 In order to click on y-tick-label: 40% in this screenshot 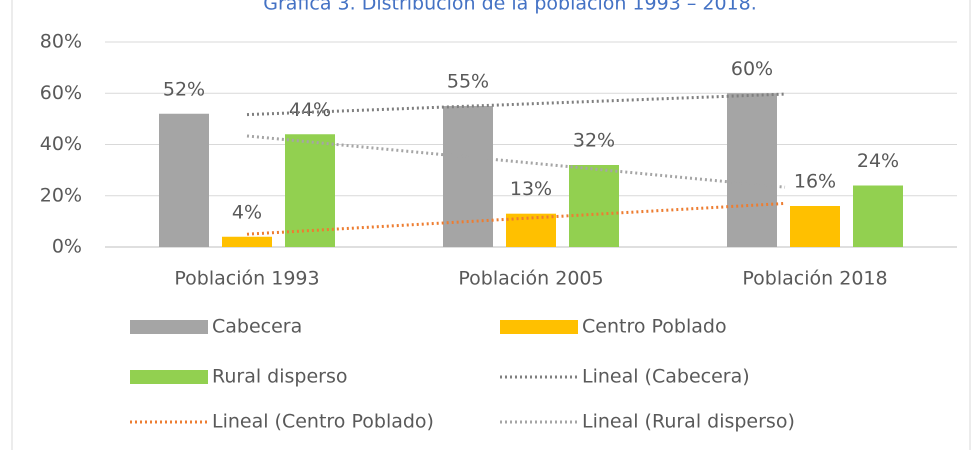, I will do `click(61, 144)`.